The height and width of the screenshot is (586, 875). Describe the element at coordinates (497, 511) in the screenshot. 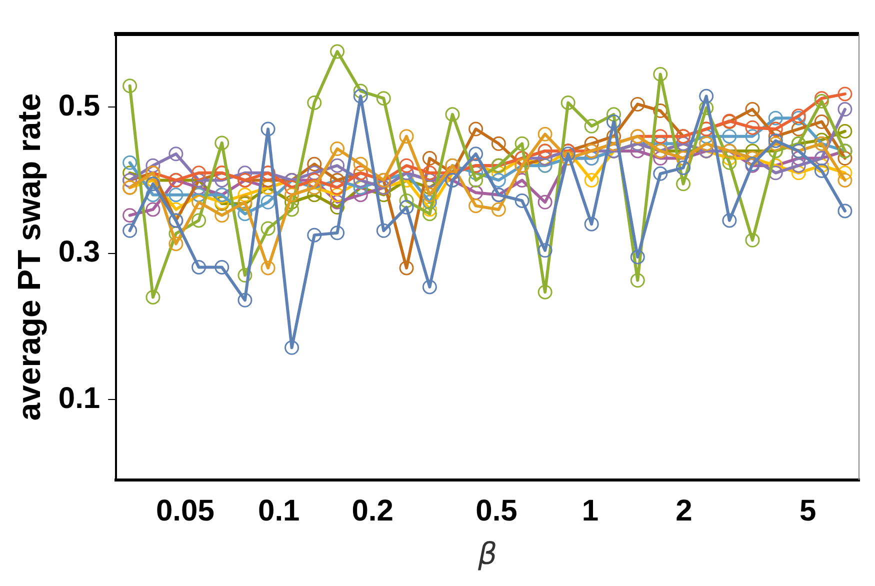

I see `x-tick-label: 0.5` at that location.